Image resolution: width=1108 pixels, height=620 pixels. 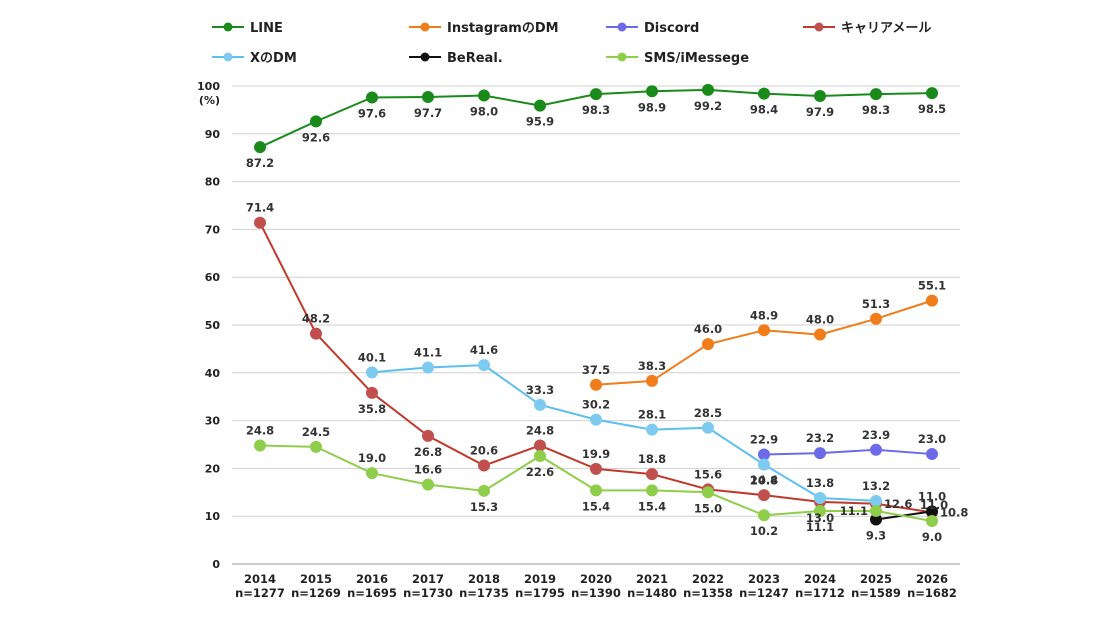 I want to click on y-tick-label: 40, so click(x=213, y=373).